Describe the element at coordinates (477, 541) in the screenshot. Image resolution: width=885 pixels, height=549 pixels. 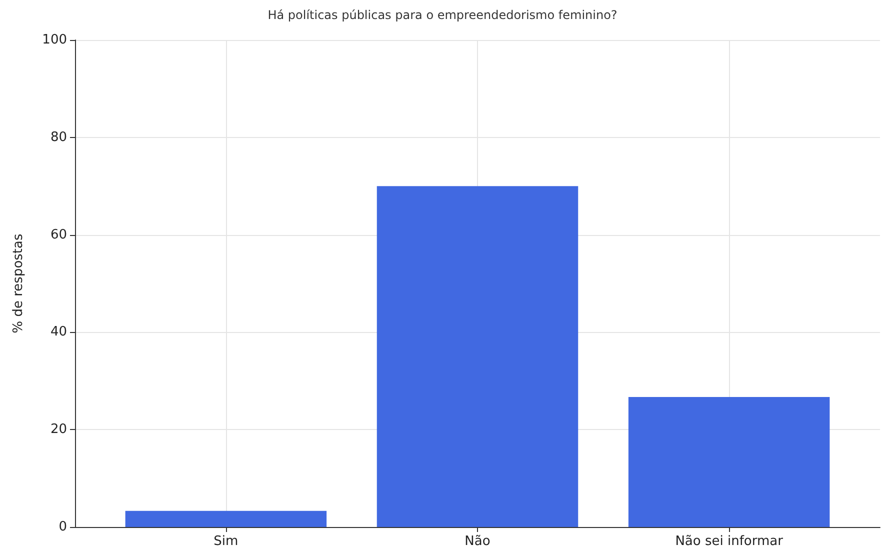
I see `x-tick-label: Não` at that location.